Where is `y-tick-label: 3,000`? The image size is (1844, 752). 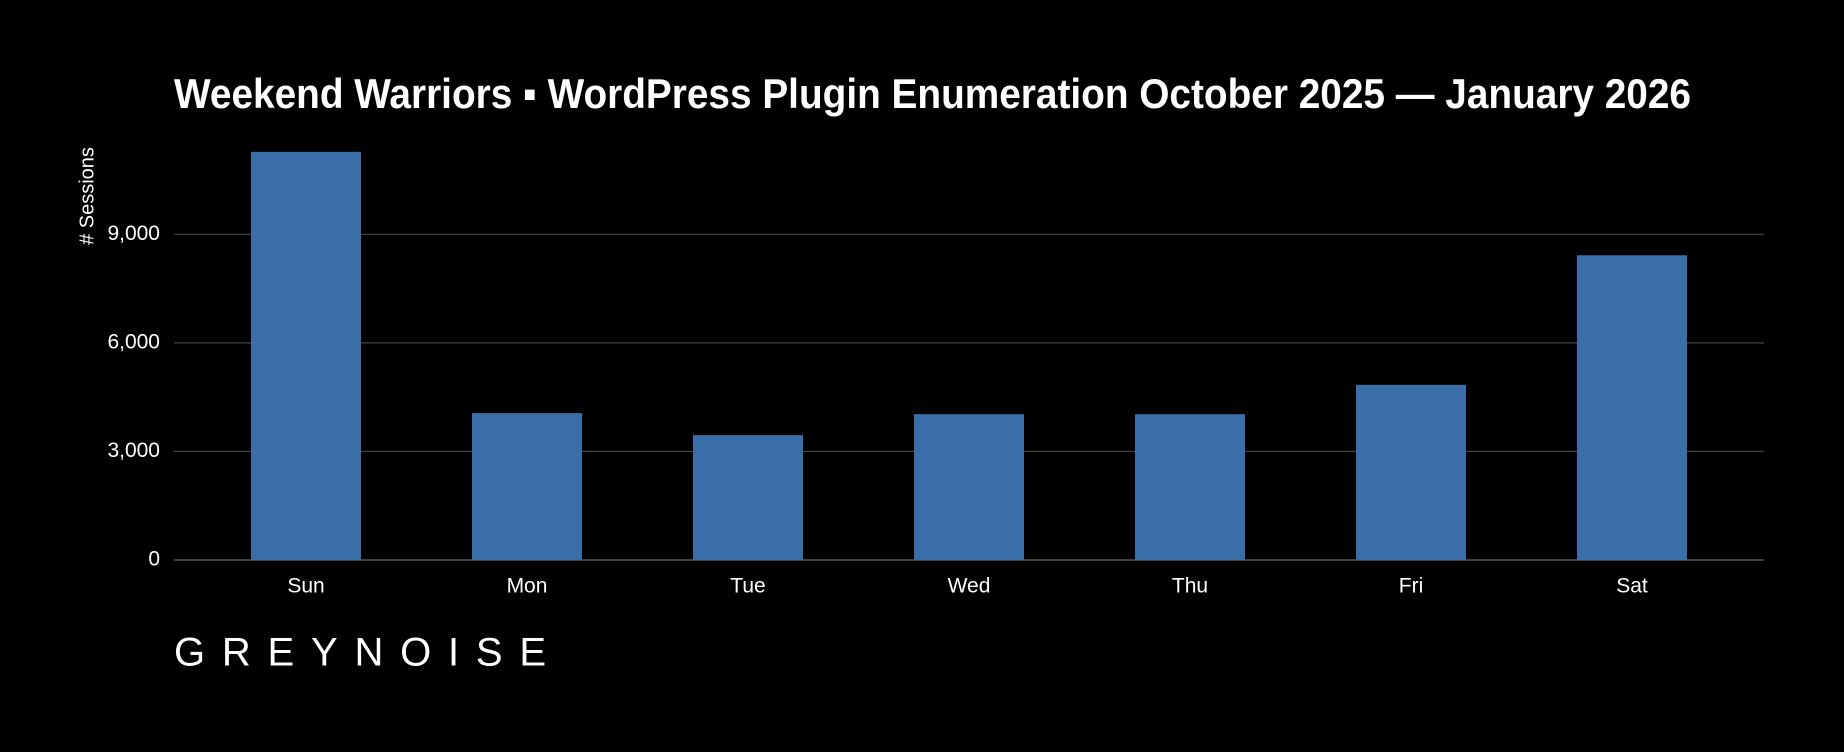
y-tick-label: 3,000 is located at coordinates (133, 450).